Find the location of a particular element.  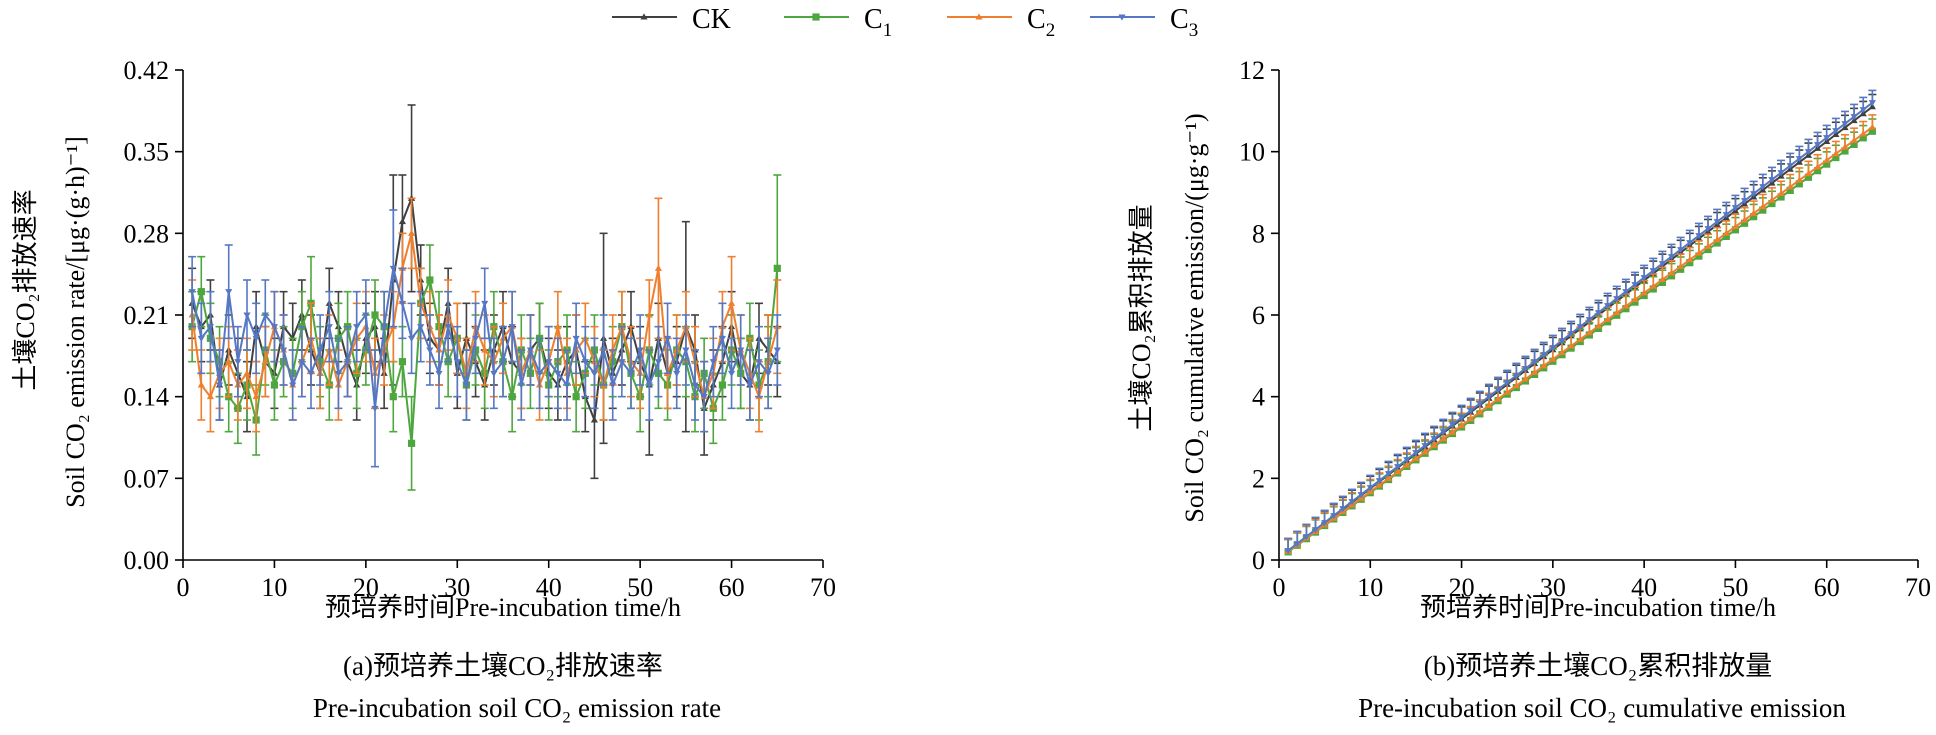

chart-a-x-label: 预培养时间Pre-incubation time/h is located at coordinates (503, 607).